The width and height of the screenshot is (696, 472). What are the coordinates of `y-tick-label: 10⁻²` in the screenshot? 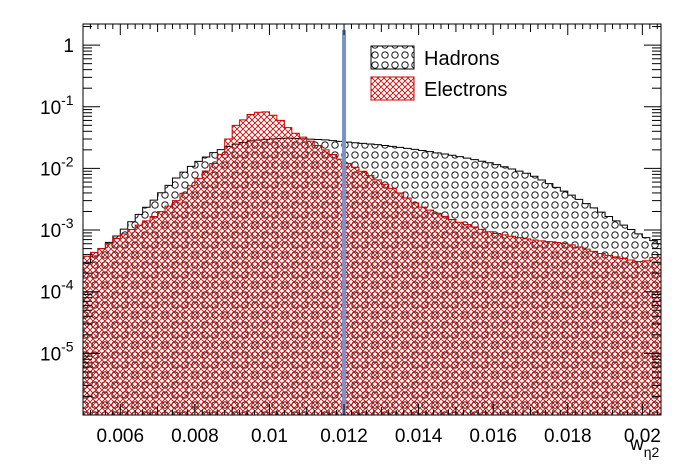 It's located at (57, 166).